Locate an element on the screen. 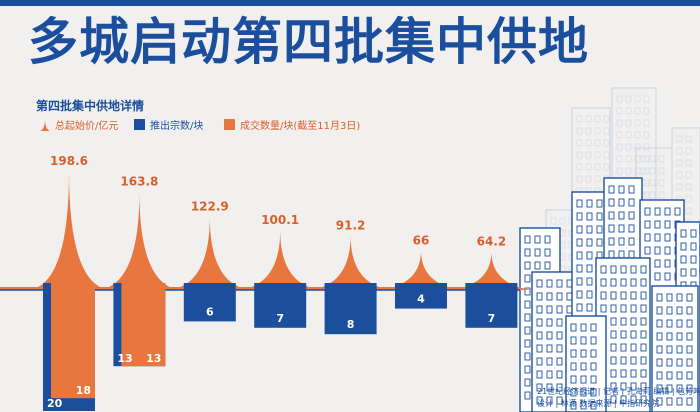 This screenshot has height=412, width=700. price-value-label: 100.1 is located at coordinates (280, 220).